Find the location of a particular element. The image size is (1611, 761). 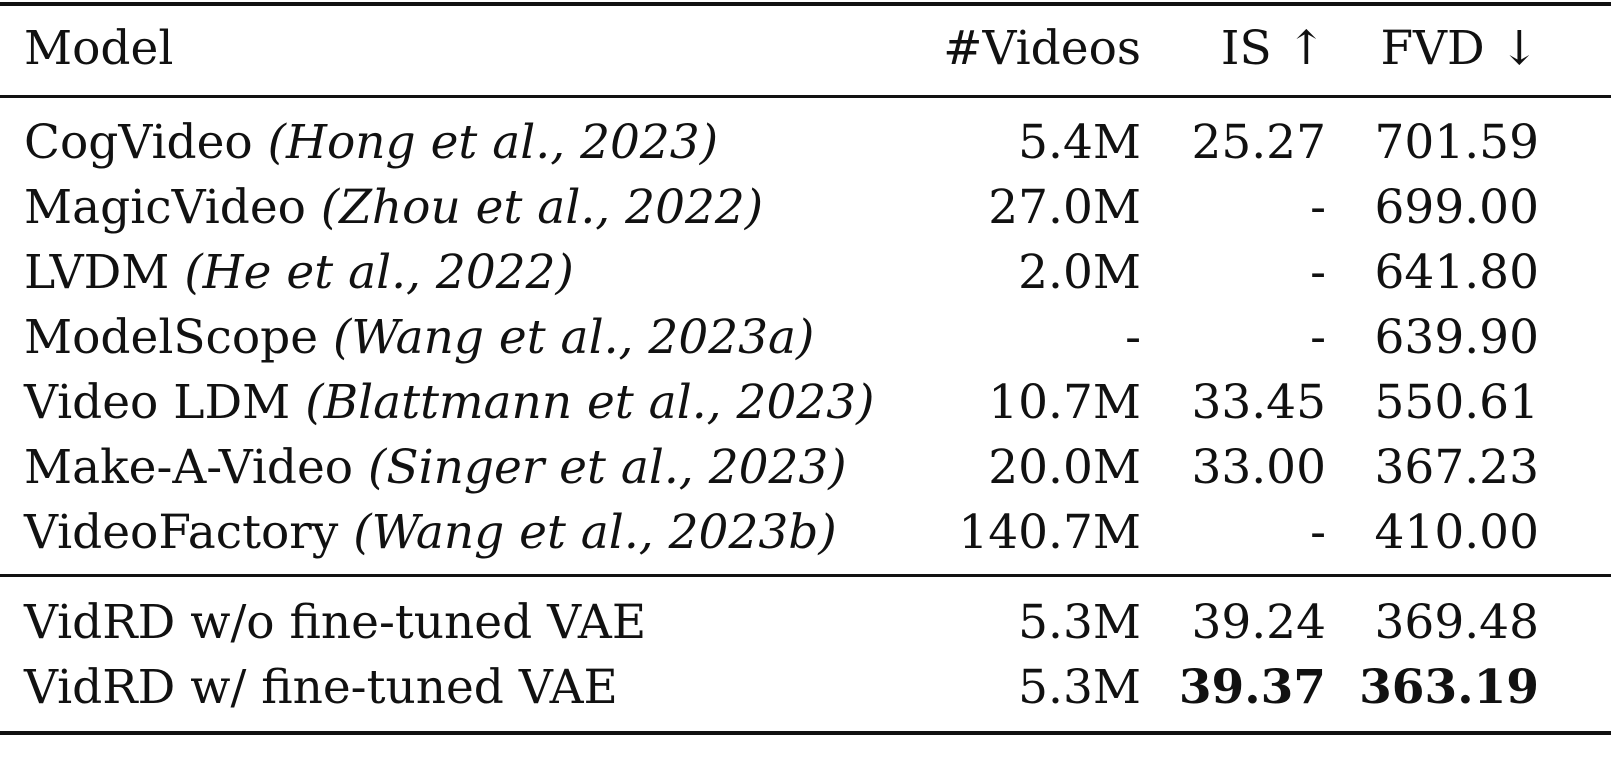

model-cell: MagicVideo (Zhou et al., 2022) is located at coordinates (393, 208).